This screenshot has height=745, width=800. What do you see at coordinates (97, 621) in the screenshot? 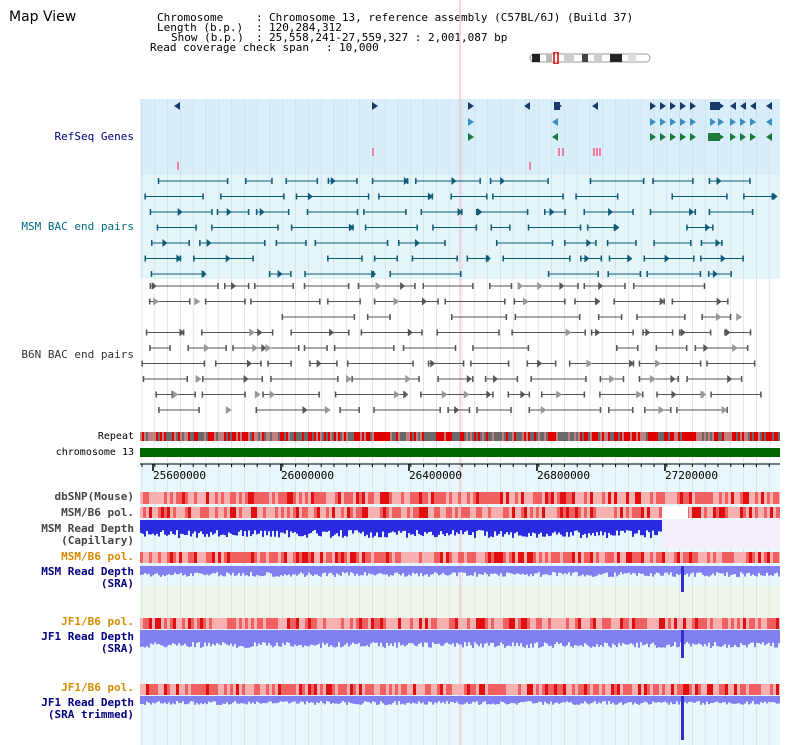
I see `track-label-jf1-b6-pol: JF1/B6 pol.` at bounding box center [97, 621].